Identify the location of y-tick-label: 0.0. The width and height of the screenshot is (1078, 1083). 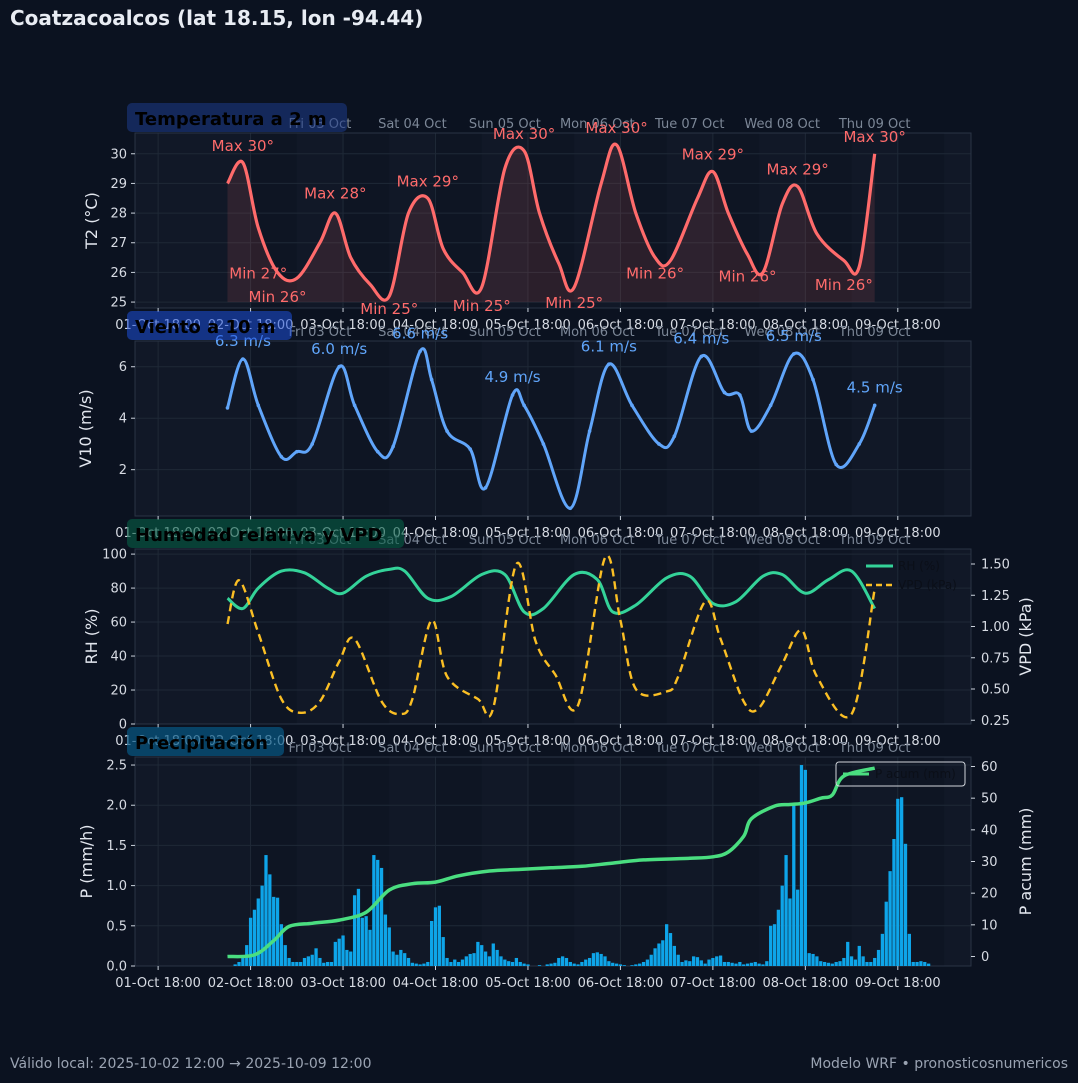
(116, 967).